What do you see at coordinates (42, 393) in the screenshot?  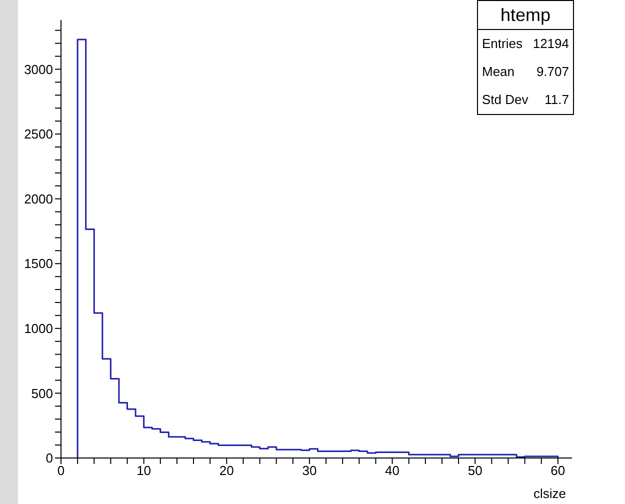 I see `y-tick-label: 500` at bounding box center [42, 393].